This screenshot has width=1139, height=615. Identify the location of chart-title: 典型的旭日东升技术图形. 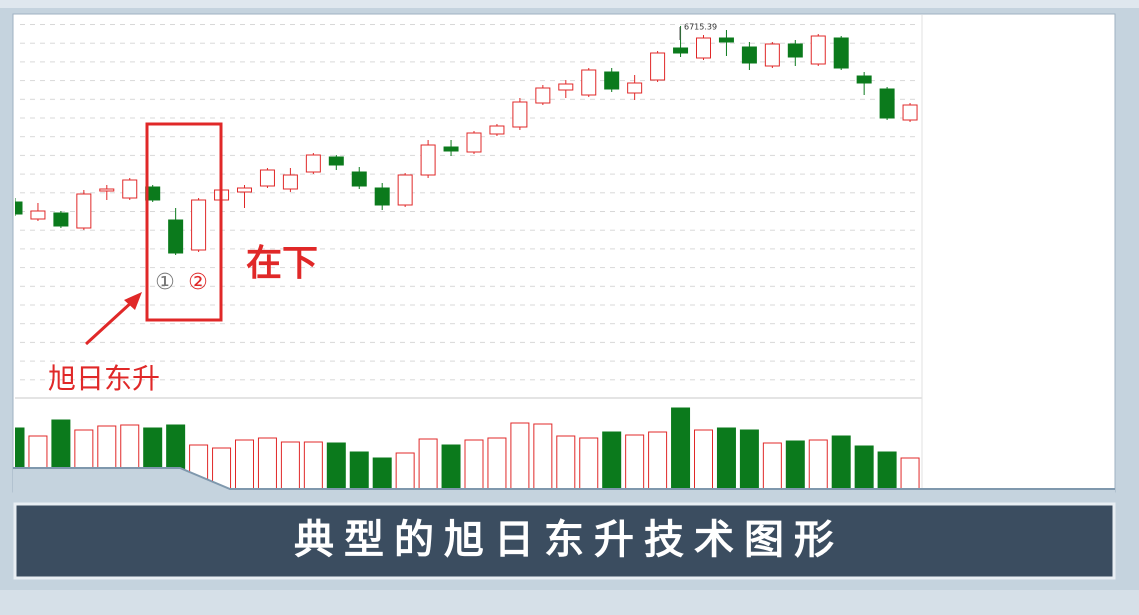
(569, 540).